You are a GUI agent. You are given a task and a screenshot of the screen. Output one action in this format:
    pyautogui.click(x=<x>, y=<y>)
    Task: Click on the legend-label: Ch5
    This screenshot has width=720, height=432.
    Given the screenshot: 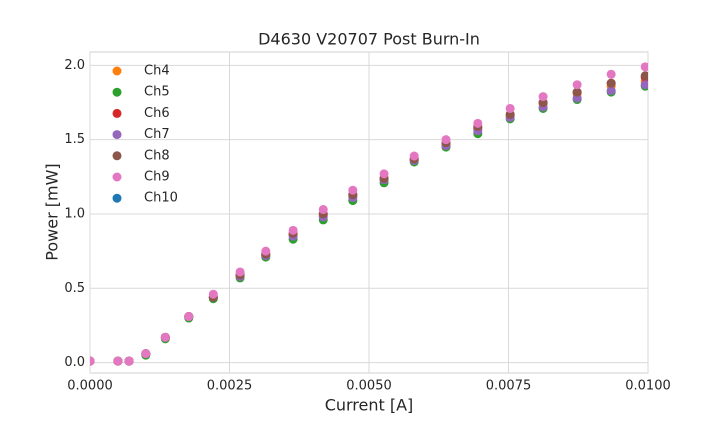 What is the action you would take?
    pyautogui.click(x=157, y=92)
    